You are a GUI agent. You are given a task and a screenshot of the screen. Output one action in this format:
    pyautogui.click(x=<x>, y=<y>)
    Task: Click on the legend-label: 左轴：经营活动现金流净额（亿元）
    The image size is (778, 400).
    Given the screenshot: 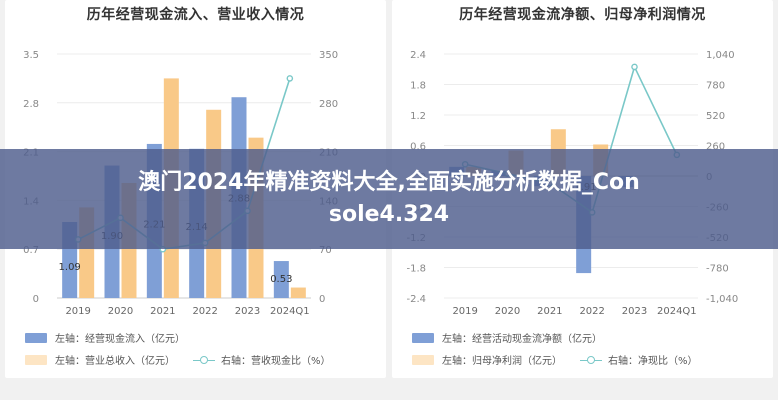 What is the action you would take?
    pyautogui.click(x=522, y=339)
    